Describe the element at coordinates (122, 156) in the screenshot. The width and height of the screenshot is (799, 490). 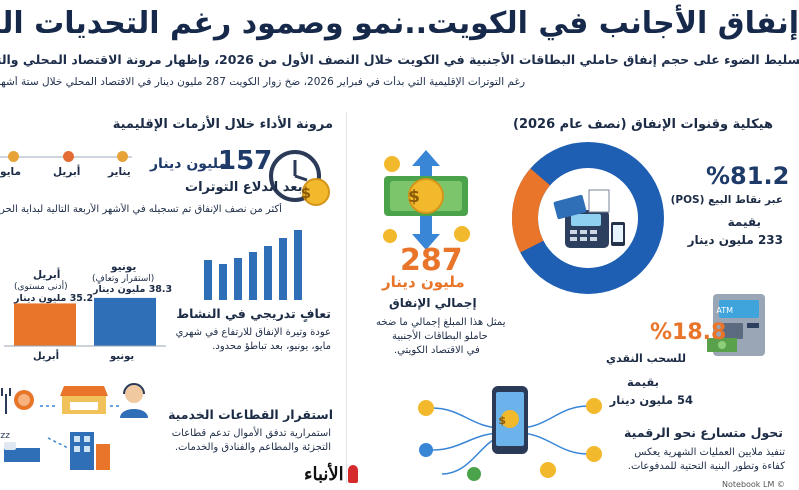
I see `timeline-dot-january` at that location.